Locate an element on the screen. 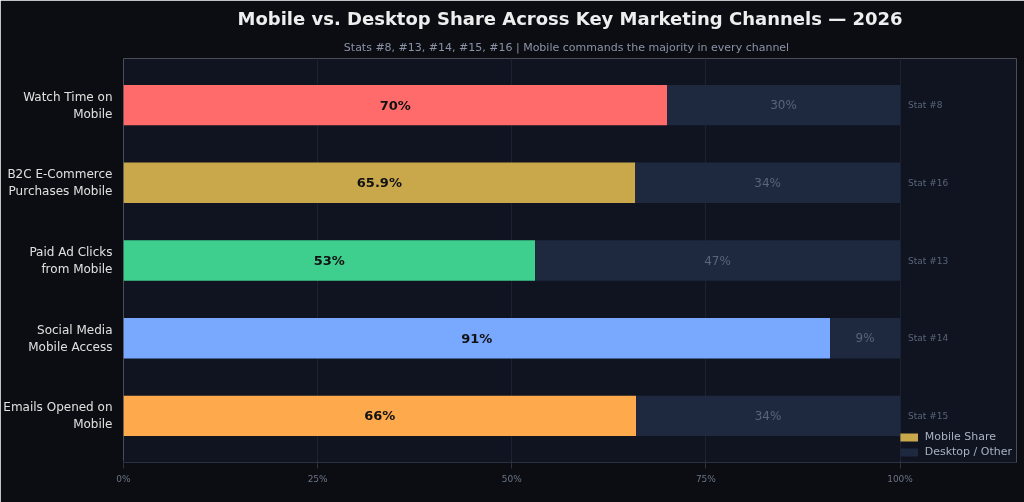 The height and width of the screenshot is (502, 1024). data-label: 47% is located at coordinates (717, 260).